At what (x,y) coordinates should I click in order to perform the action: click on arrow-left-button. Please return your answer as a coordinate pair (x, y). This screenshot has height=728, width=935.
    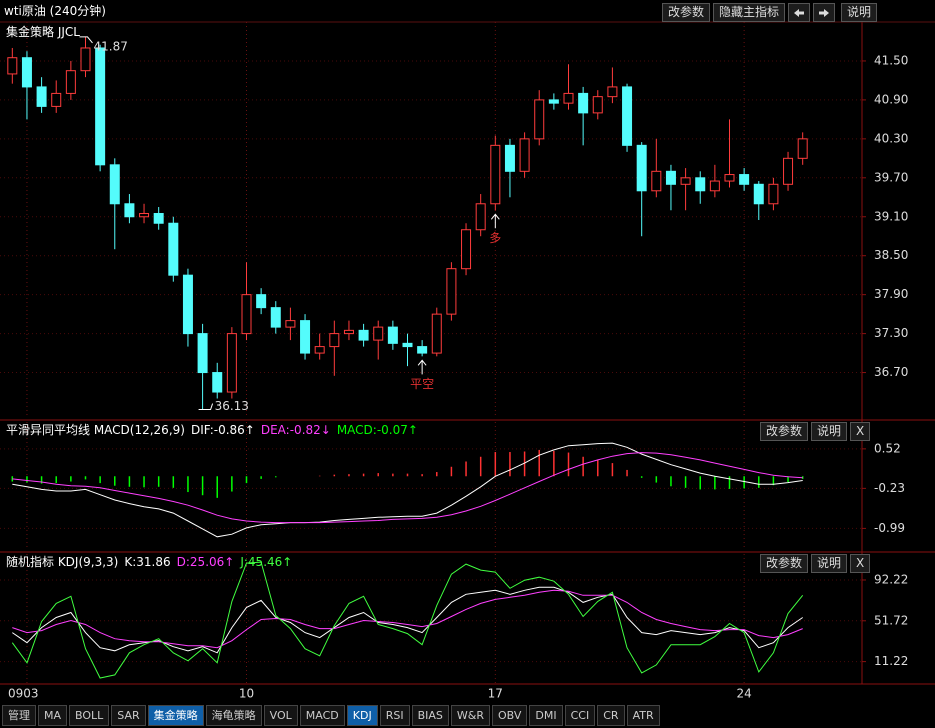
    Looking at the image, I should click on (799, 12).